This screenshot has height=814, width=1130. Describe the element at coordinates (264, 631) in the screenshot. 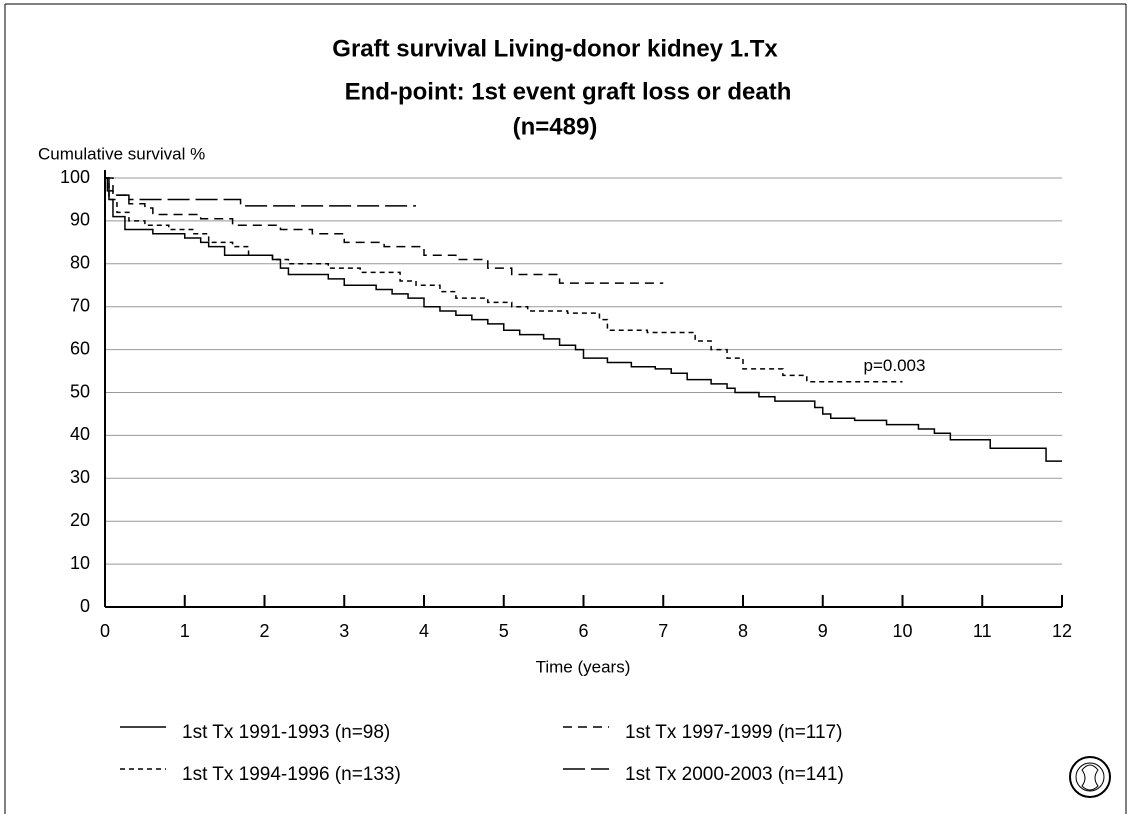

I see `x-tick-label: 2` at that location.